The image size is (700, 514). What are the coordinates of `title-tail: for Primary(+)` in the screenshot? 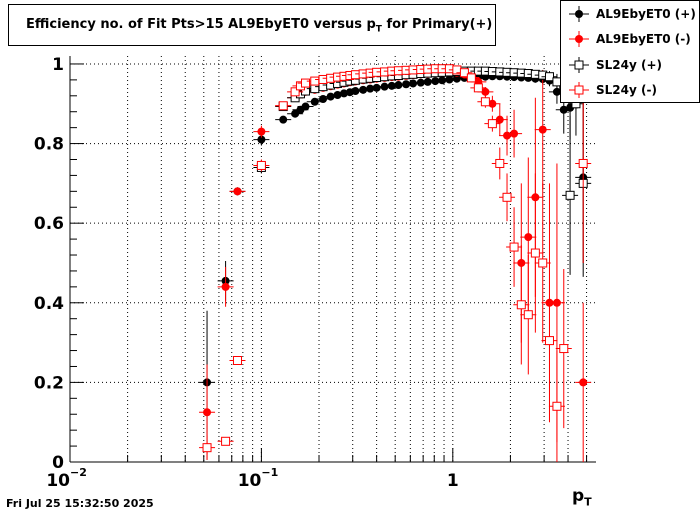 It's located at (437, 24).